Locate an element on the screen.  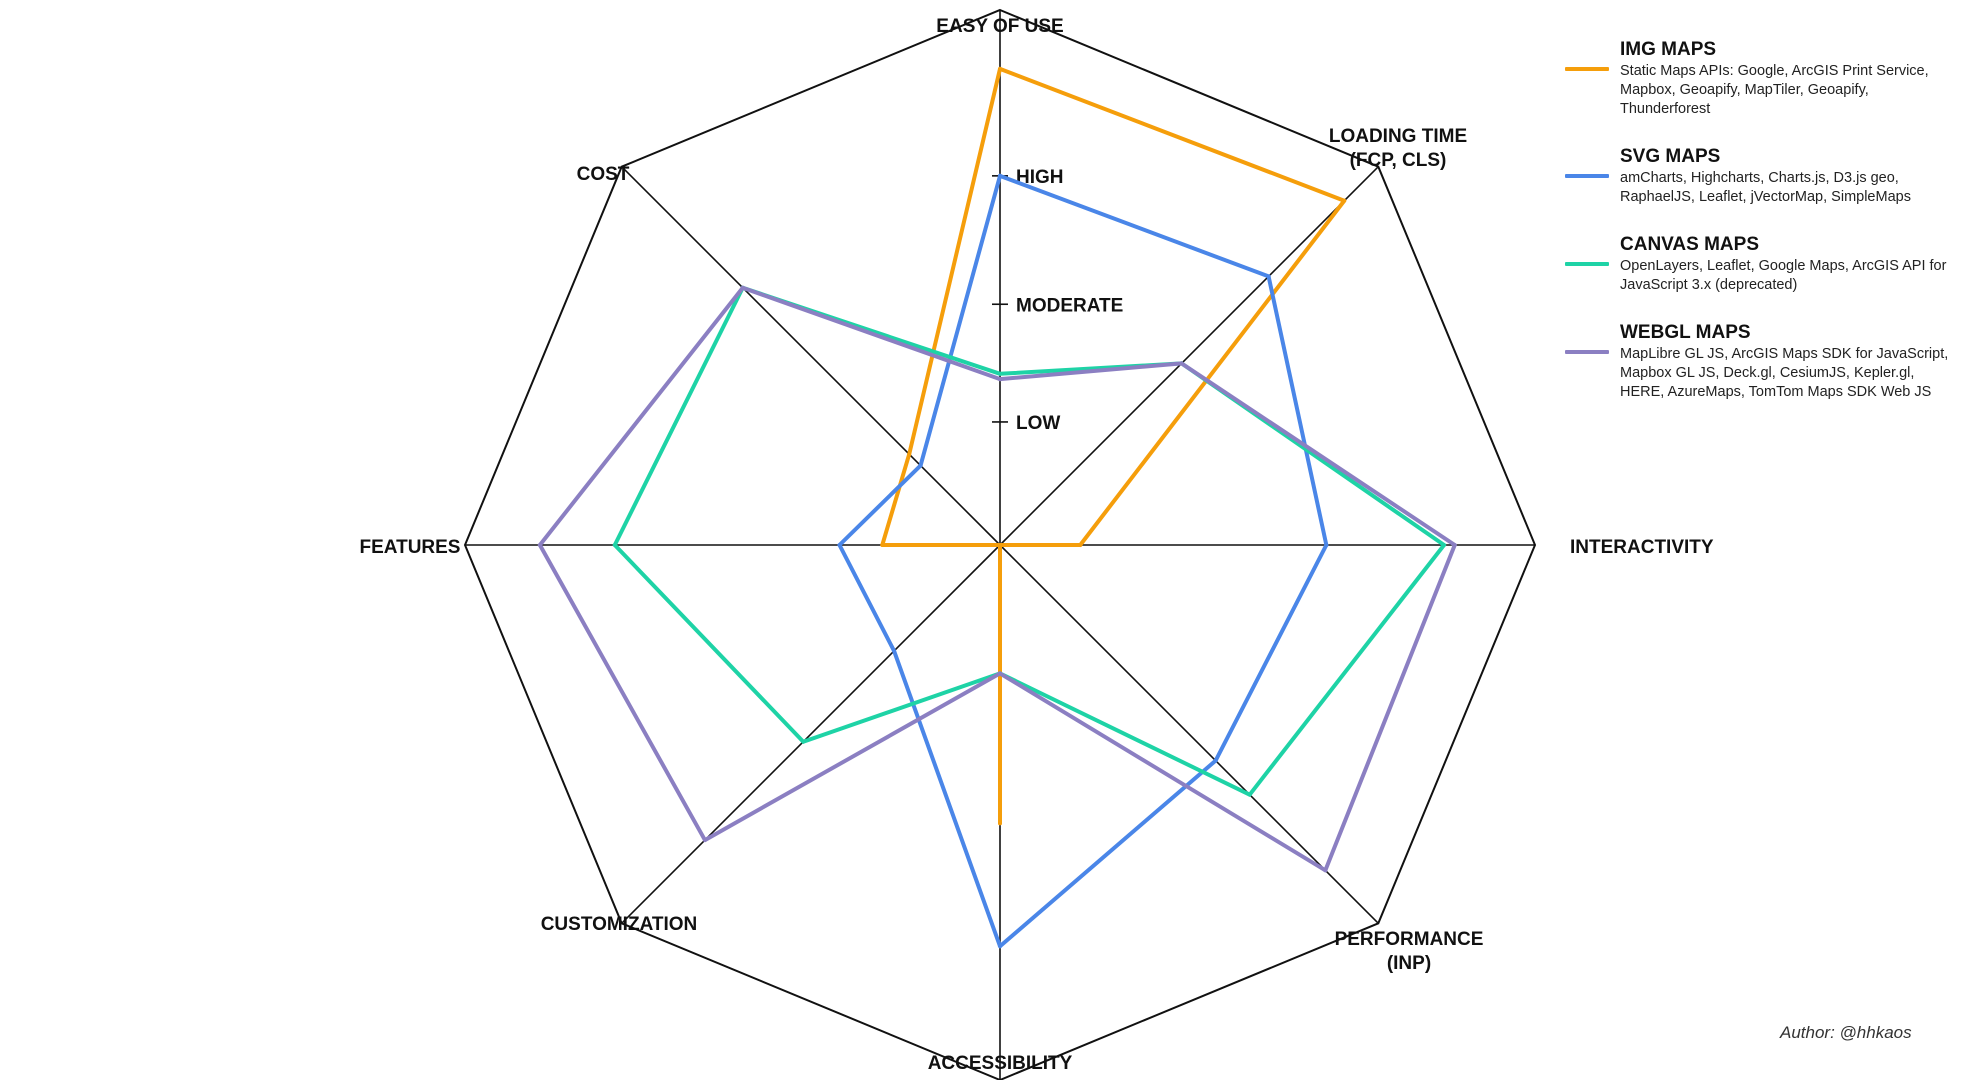
level-label: MODERATE is located at coordinates (1069, 305).